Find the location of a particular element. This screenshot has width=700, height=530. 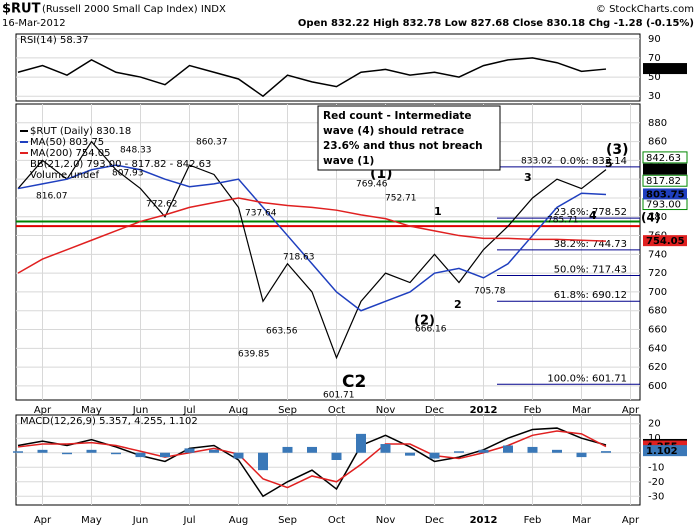

y-tick-label: 740 is located at coordinates (657, 254).